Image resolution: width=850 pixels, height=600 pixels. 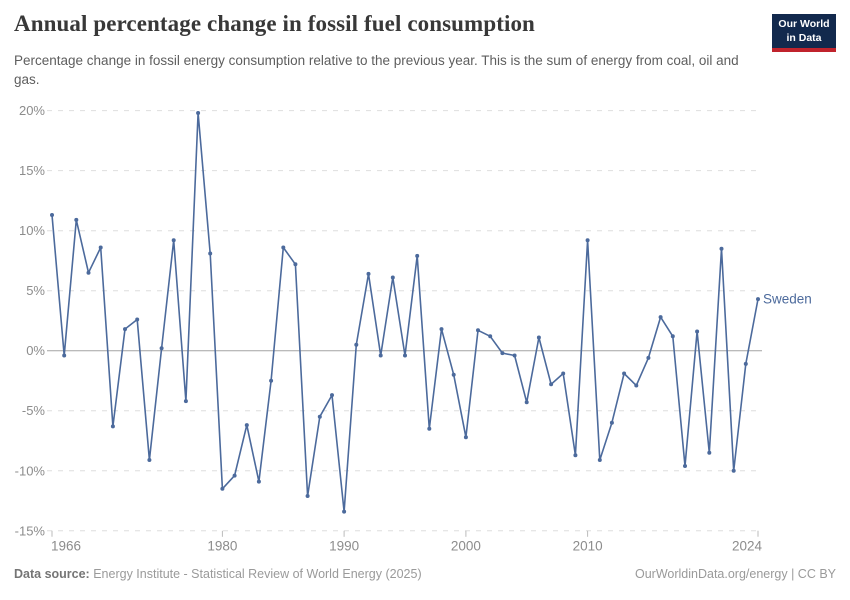 I want to click on x-axis-label: 2024, so click(x=747, y=545).